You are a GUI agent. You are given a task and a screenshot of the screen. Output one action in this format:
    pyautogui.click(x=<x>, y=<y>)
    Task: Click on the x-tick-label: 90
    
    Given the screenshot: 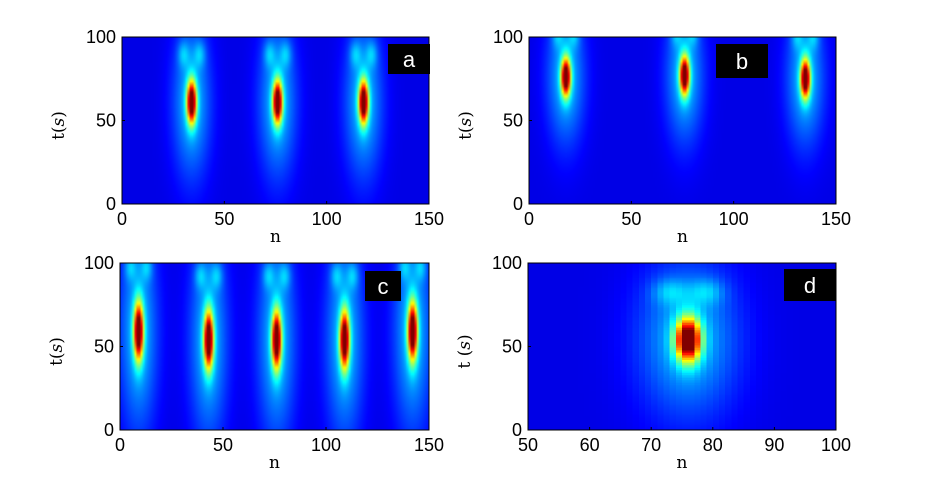 What is the action you would take?
    pyautogui.click(x=774, y=445)
    